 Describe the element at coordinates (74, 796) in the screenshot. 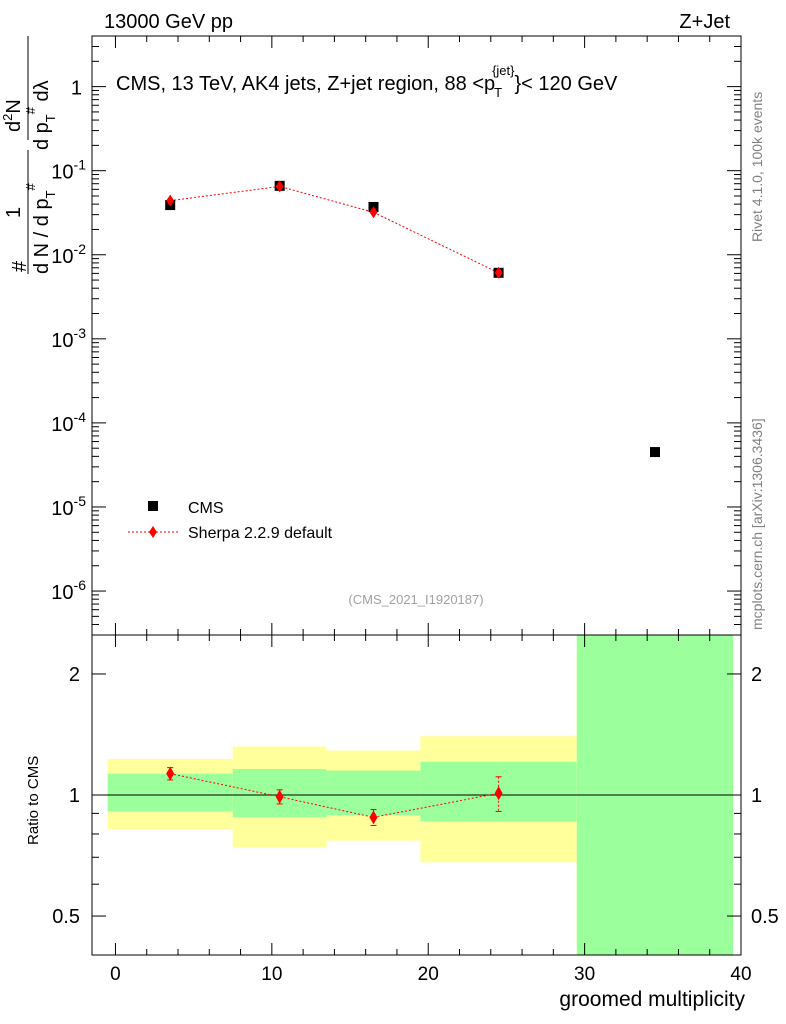

I see `ratio-y-tick-label: 1` at that location.